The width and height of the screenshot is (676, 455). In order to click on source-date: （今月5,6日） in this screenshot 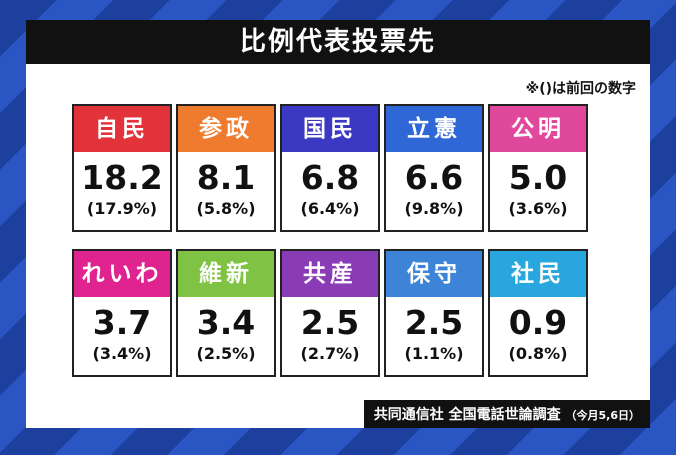, I will do `click(603, 415)`.